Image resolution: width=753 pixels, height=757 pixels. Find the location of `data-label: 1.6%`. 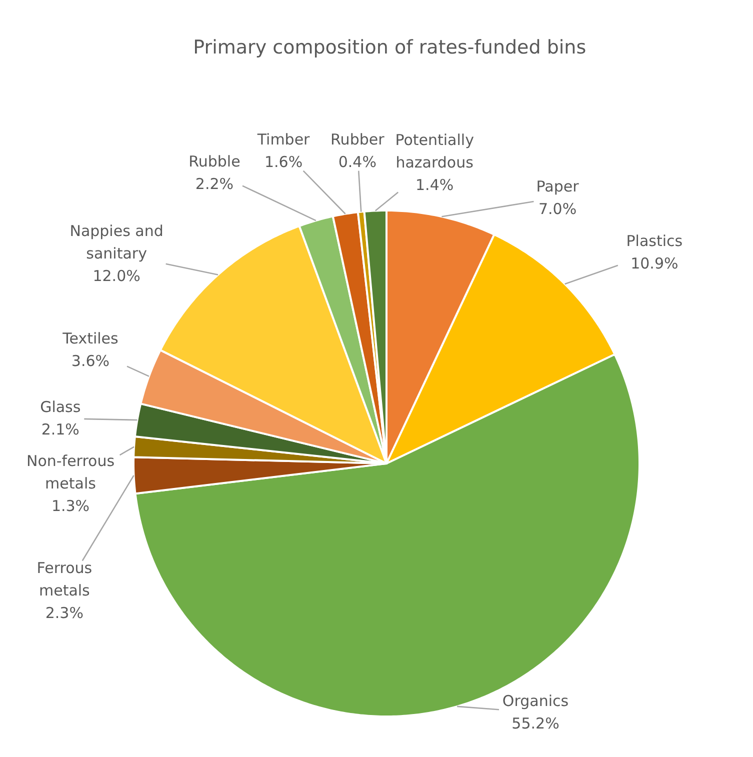

data-label: 1.6% is located at coordinates (283, 161).